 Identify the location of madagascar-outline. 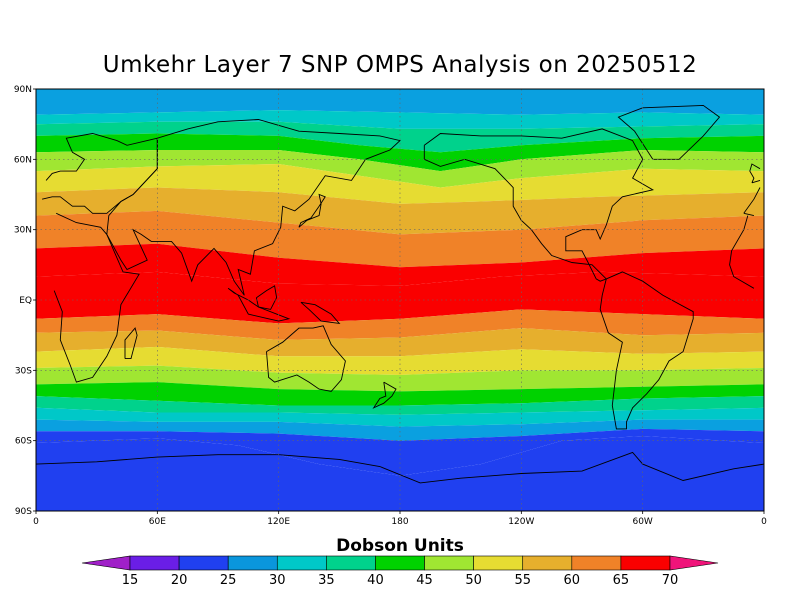
(131, 343).